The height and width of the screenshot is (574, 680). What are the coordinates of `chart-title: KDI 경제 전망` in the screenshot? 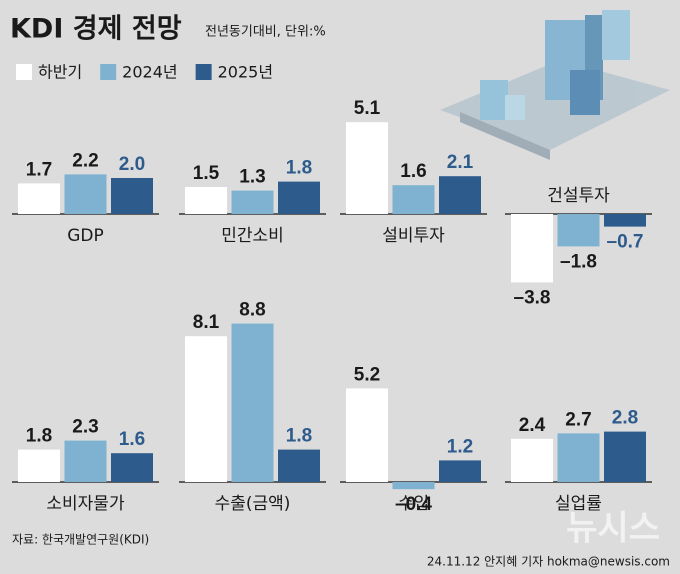 It's located at (96, 29).